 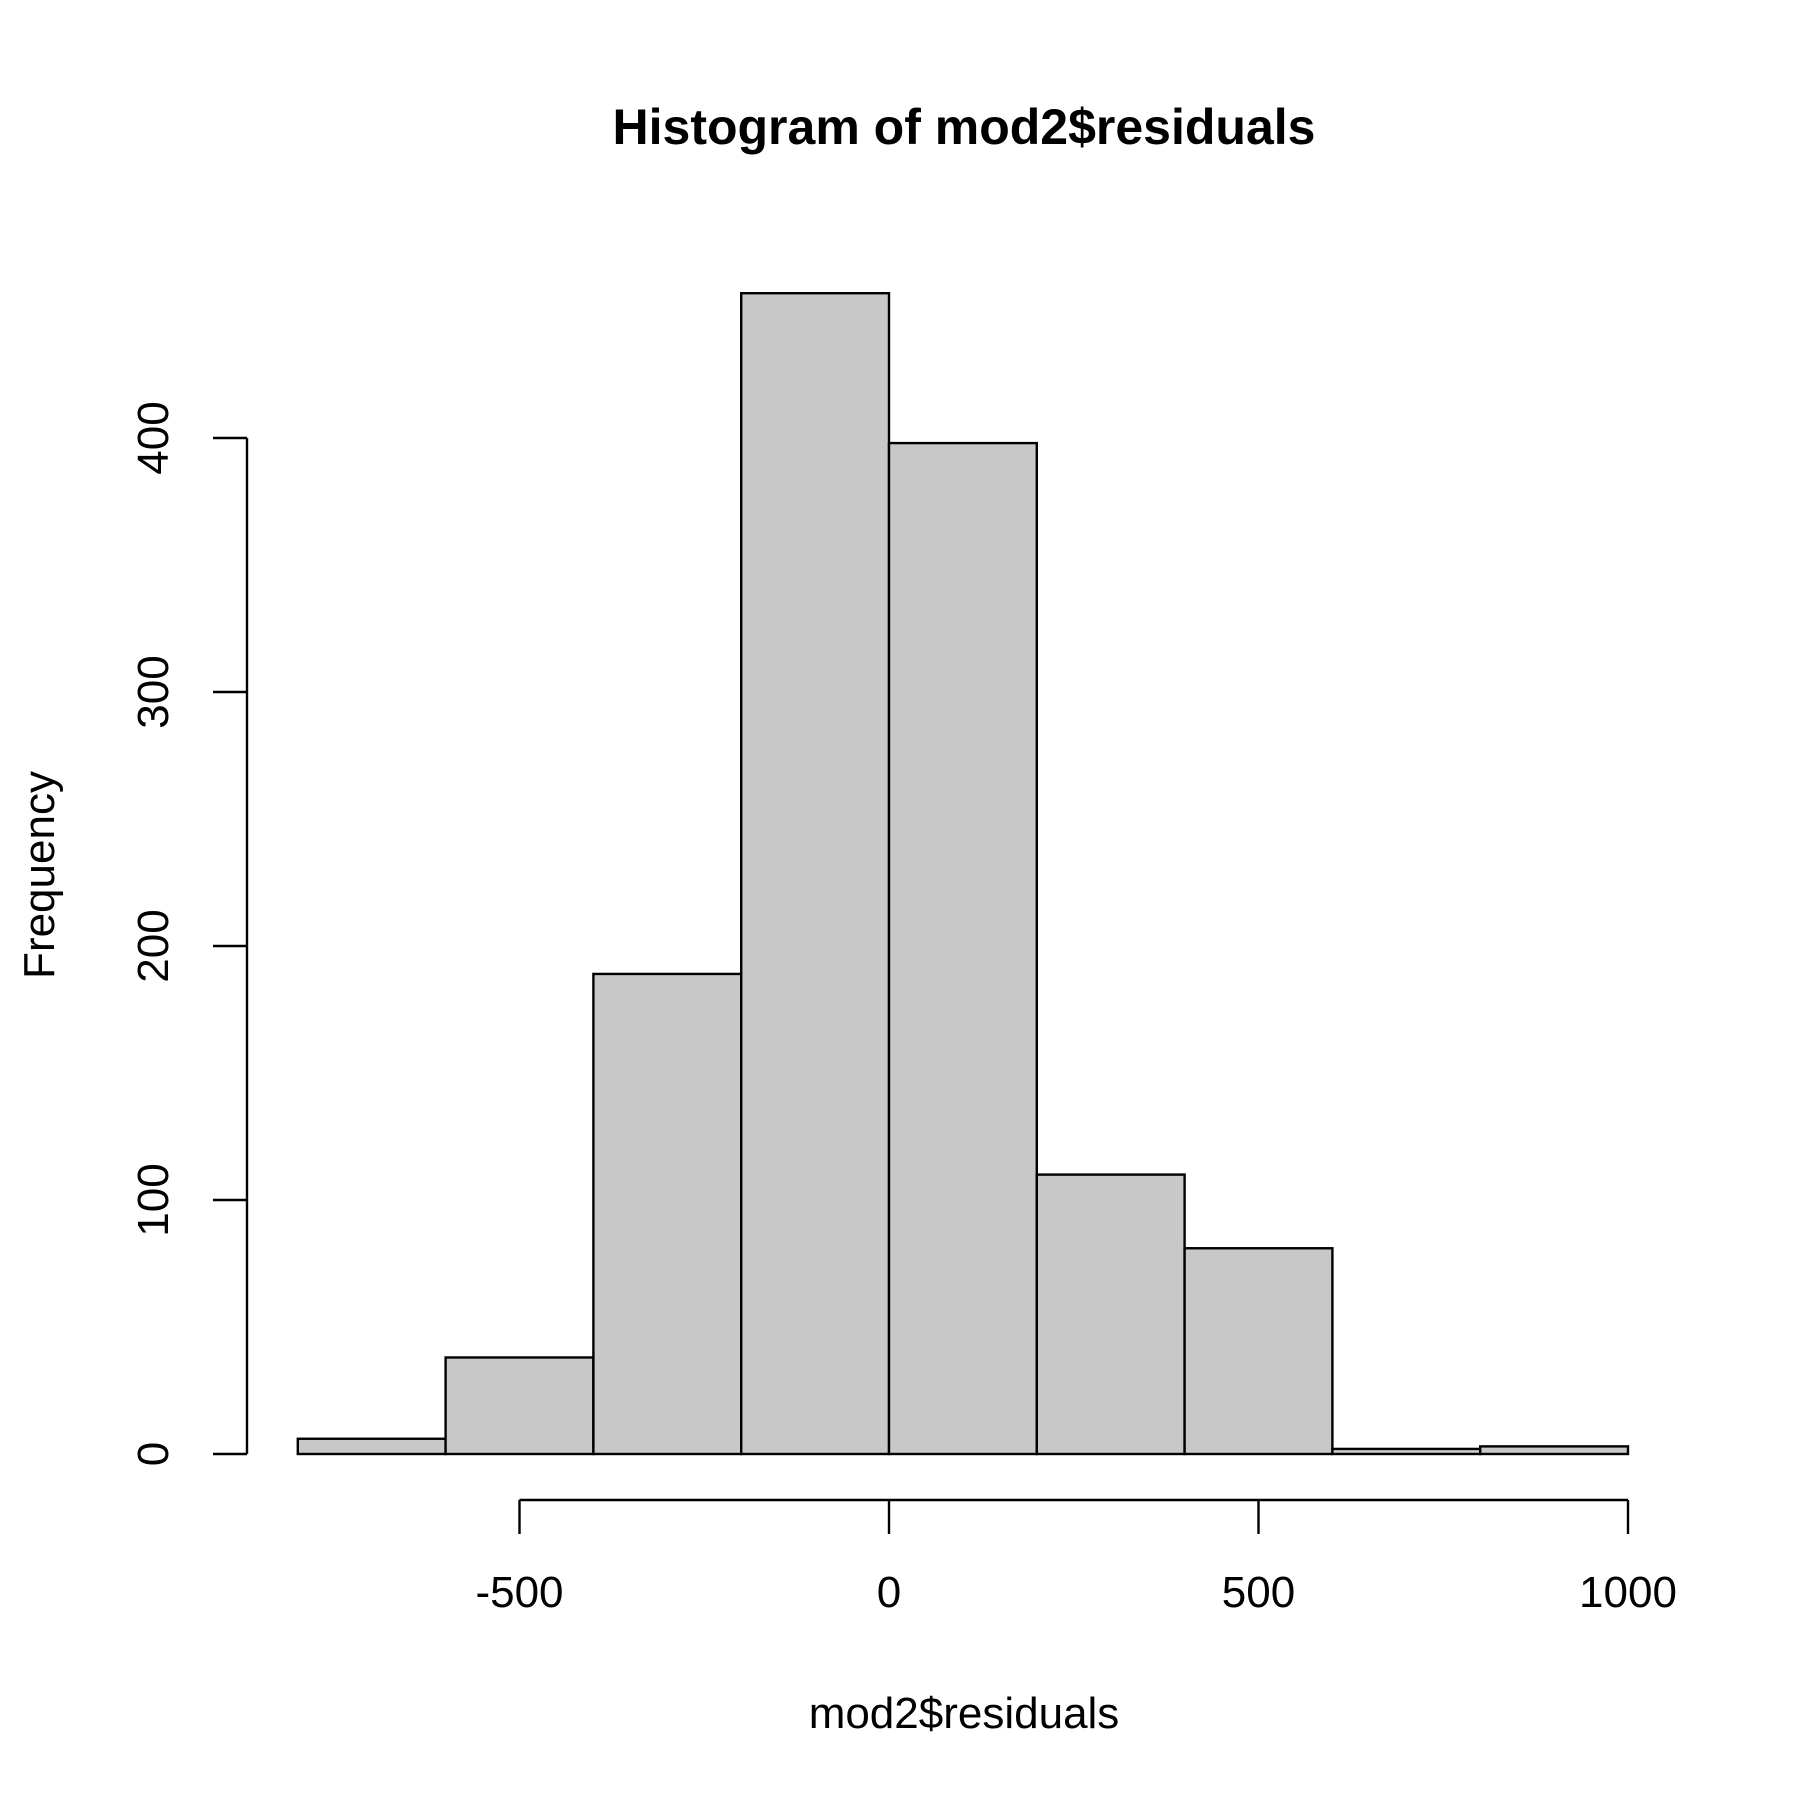 I want to click on y-axis-label: Frequency, so click(x=39, y=875).